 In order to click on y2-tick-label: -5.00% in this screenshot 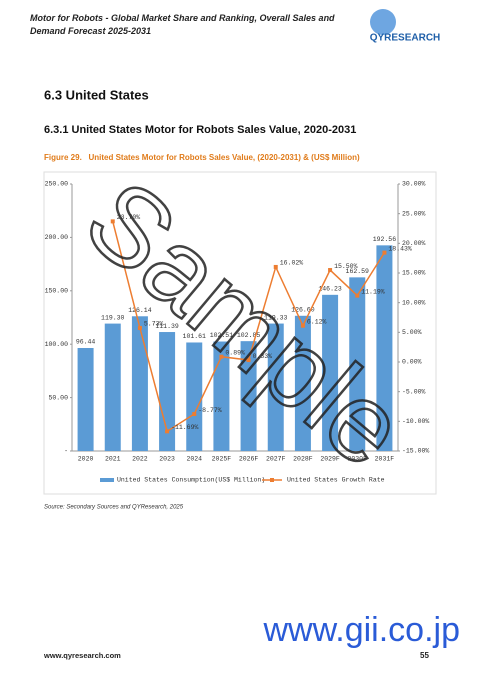, I will do `click(414, 391)`.